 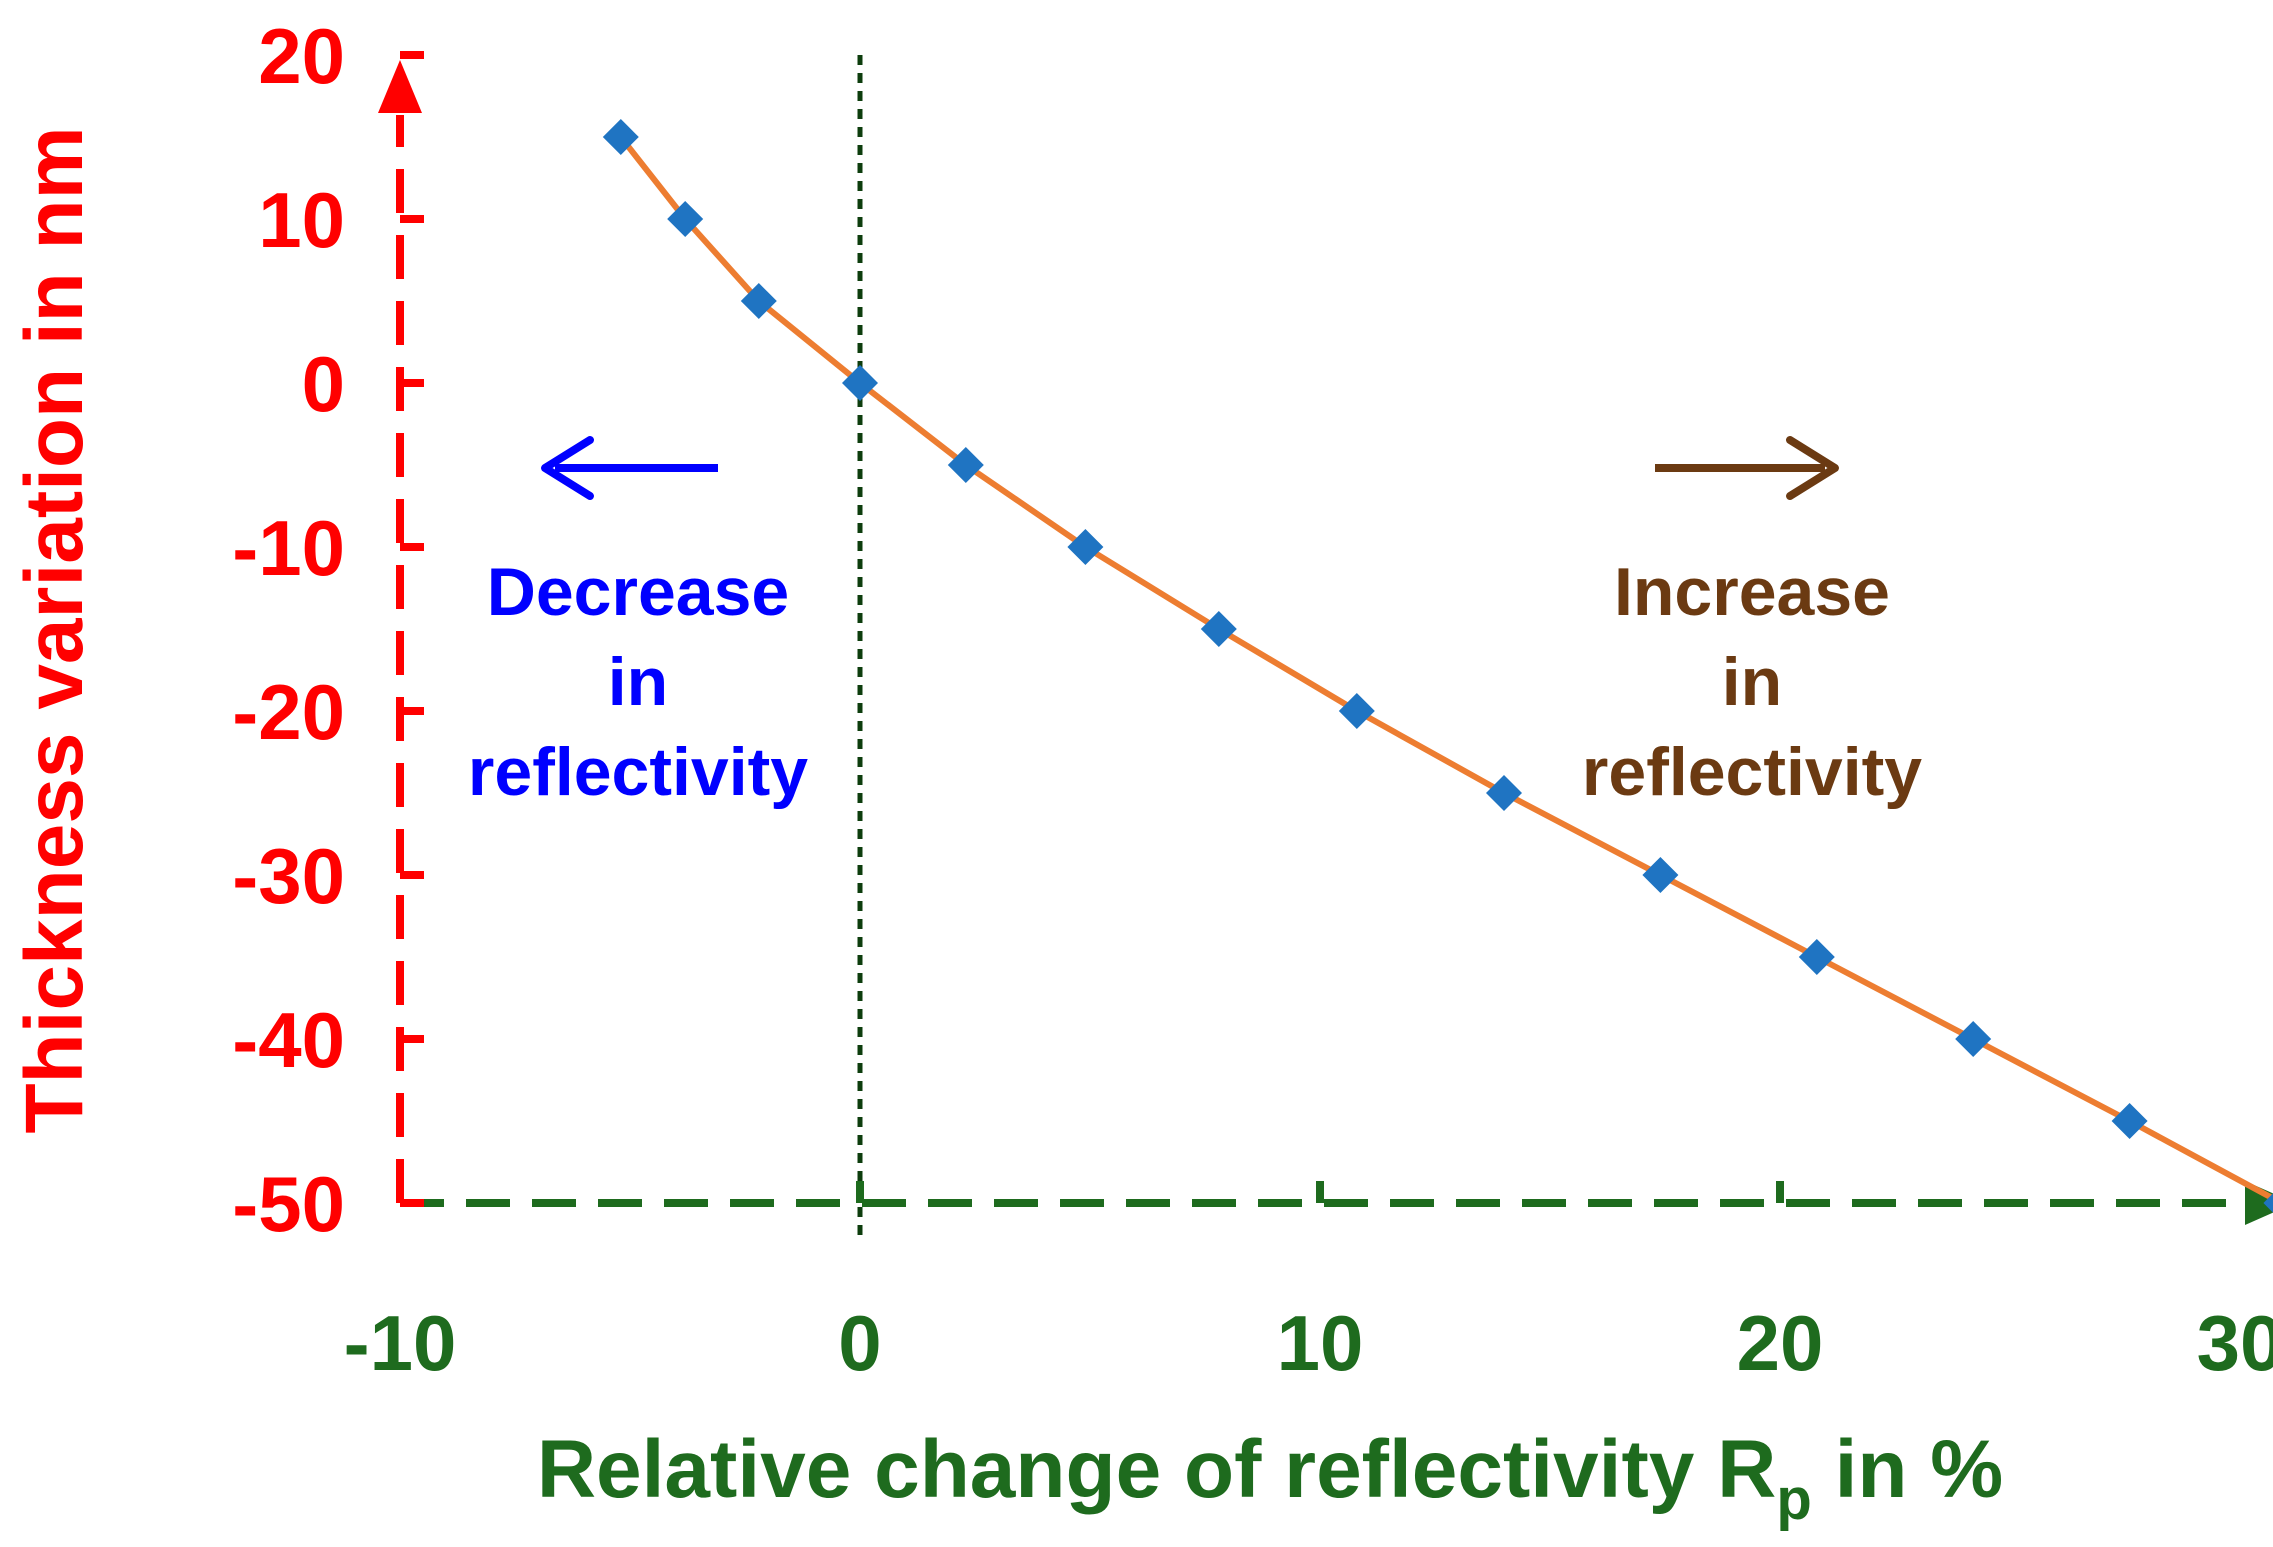 What do you see at coordinates (400, 1343) in the screenshot?
I see `x-tick-label: -10` at bounding box center [400, 1343].